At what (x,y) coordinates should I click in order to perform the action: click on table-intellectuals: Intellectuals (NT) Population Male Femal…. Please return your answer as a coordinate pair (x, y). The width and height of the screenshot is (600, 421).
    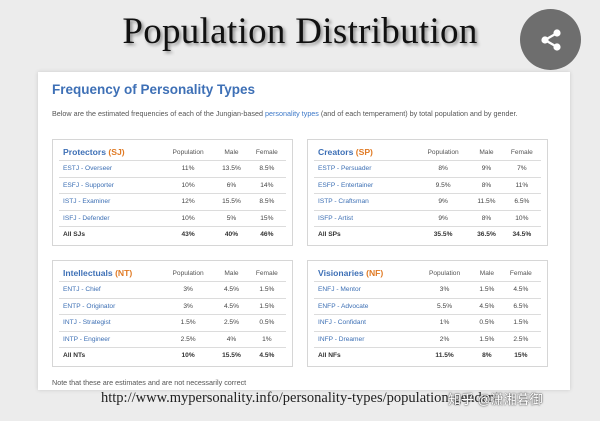
    Looking at the image, I should click on (172, 314).